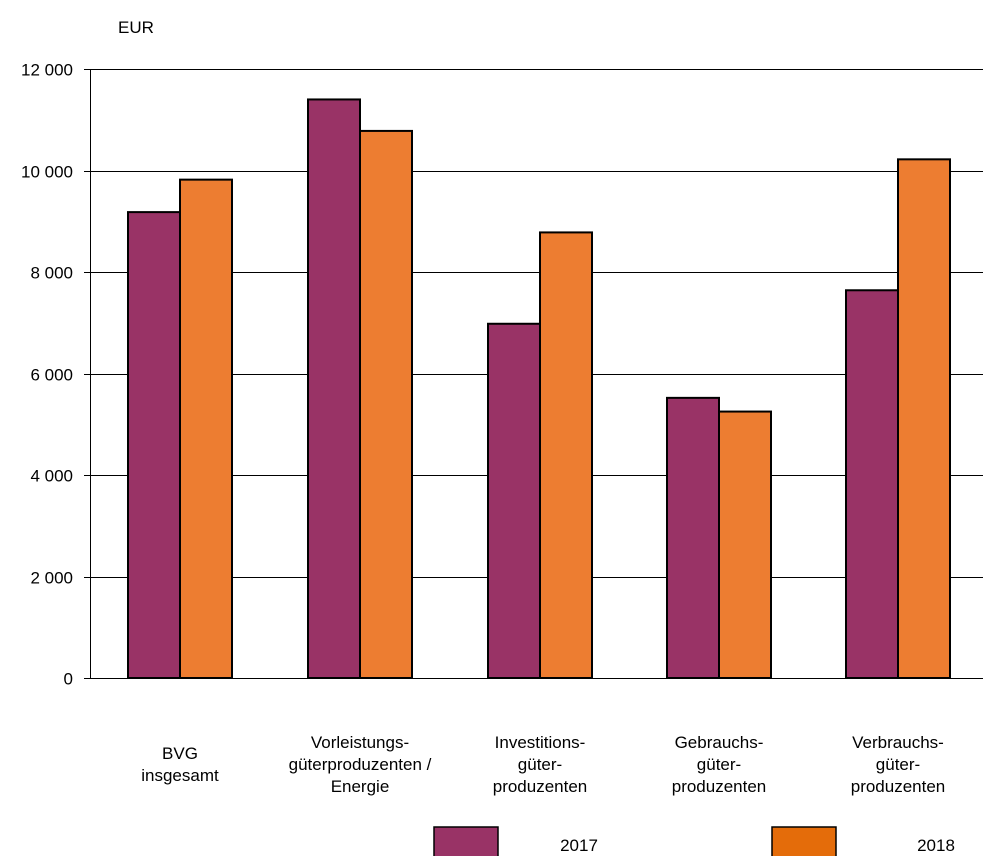  What do you see at coordinates (466, 841) in the screenshot?
I see `legend-swatch-2017` at bounding box center [466, 841].